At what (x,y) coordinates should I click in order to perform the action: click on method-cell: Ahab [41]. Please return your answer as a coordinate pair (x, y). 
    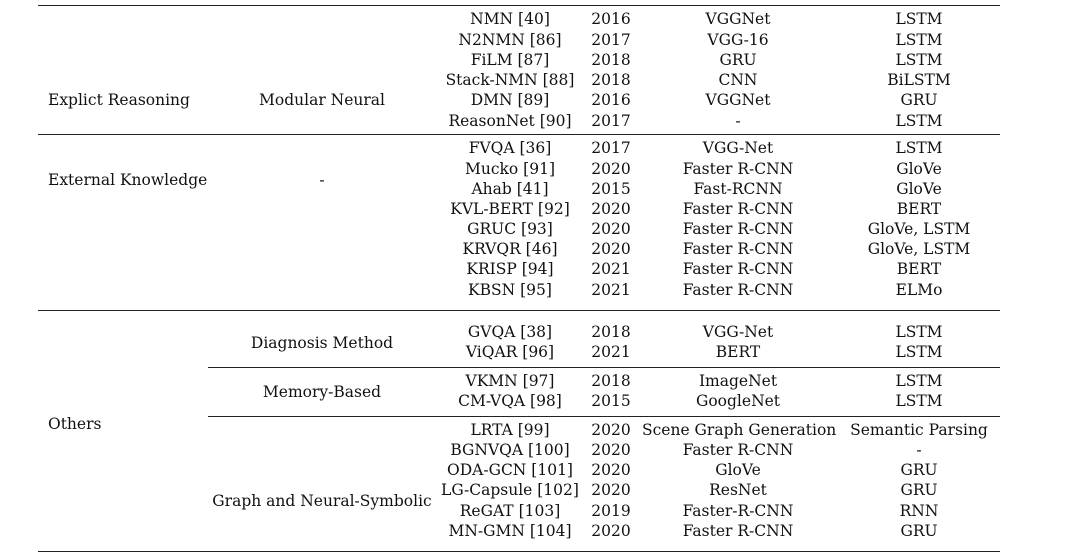
    Looking at the image, I should click on (510, 189).